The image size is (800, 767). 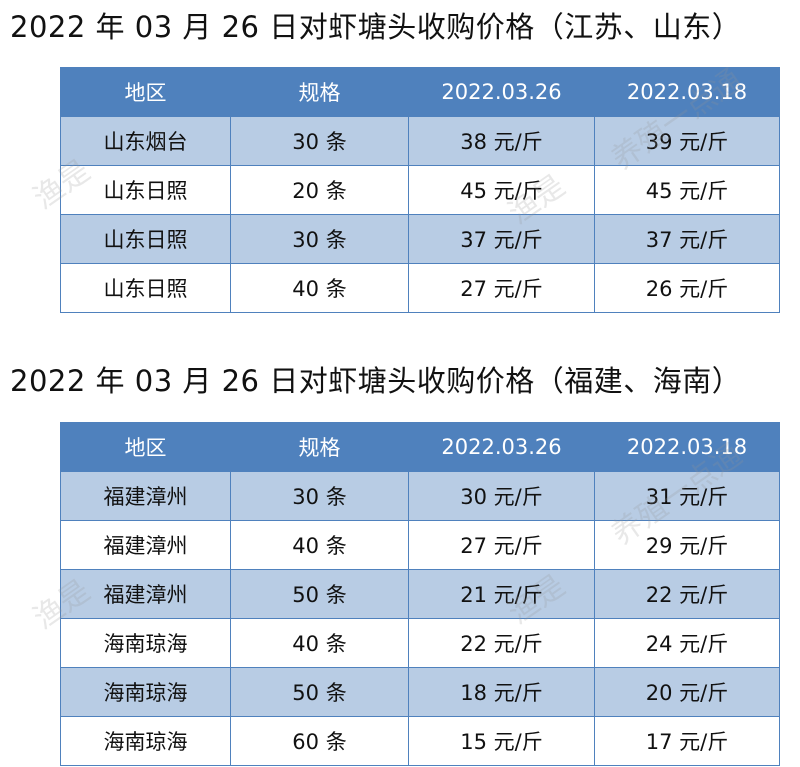 What do you see at coordinates (687, 594) in the screenshot?
I see `cell-price-previous: 22 元/斤` at bounding box center [687, 594].